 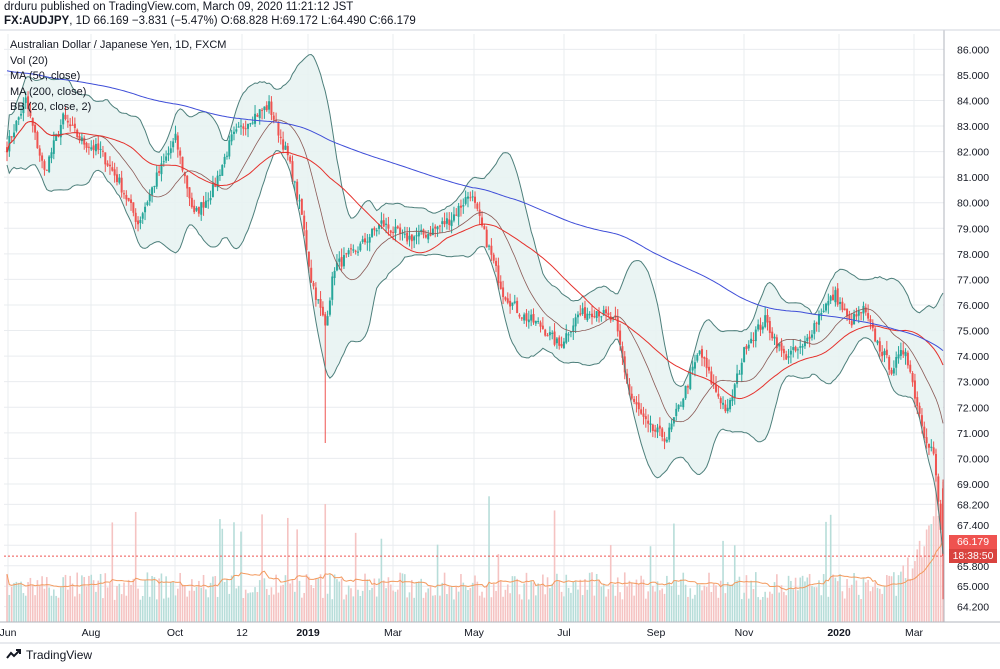 What do you see at coordinates (49, 655) in the screenshot?
I see `tradingview-brand: TradingView` at bounding box center [49, 655].